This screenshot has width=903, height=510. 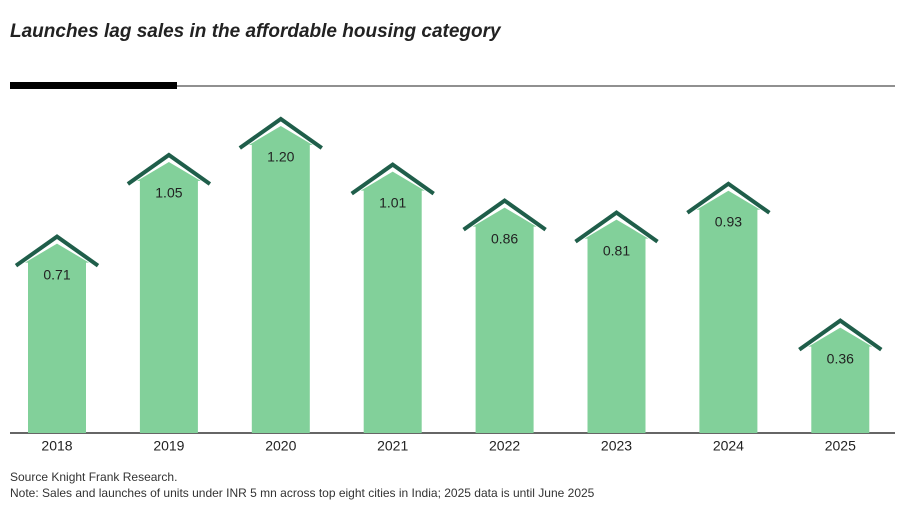 What do you see at coordinates (504, 238) in the screenshot?
I see `value-label: 0.86` at bounding box center [504, 238].